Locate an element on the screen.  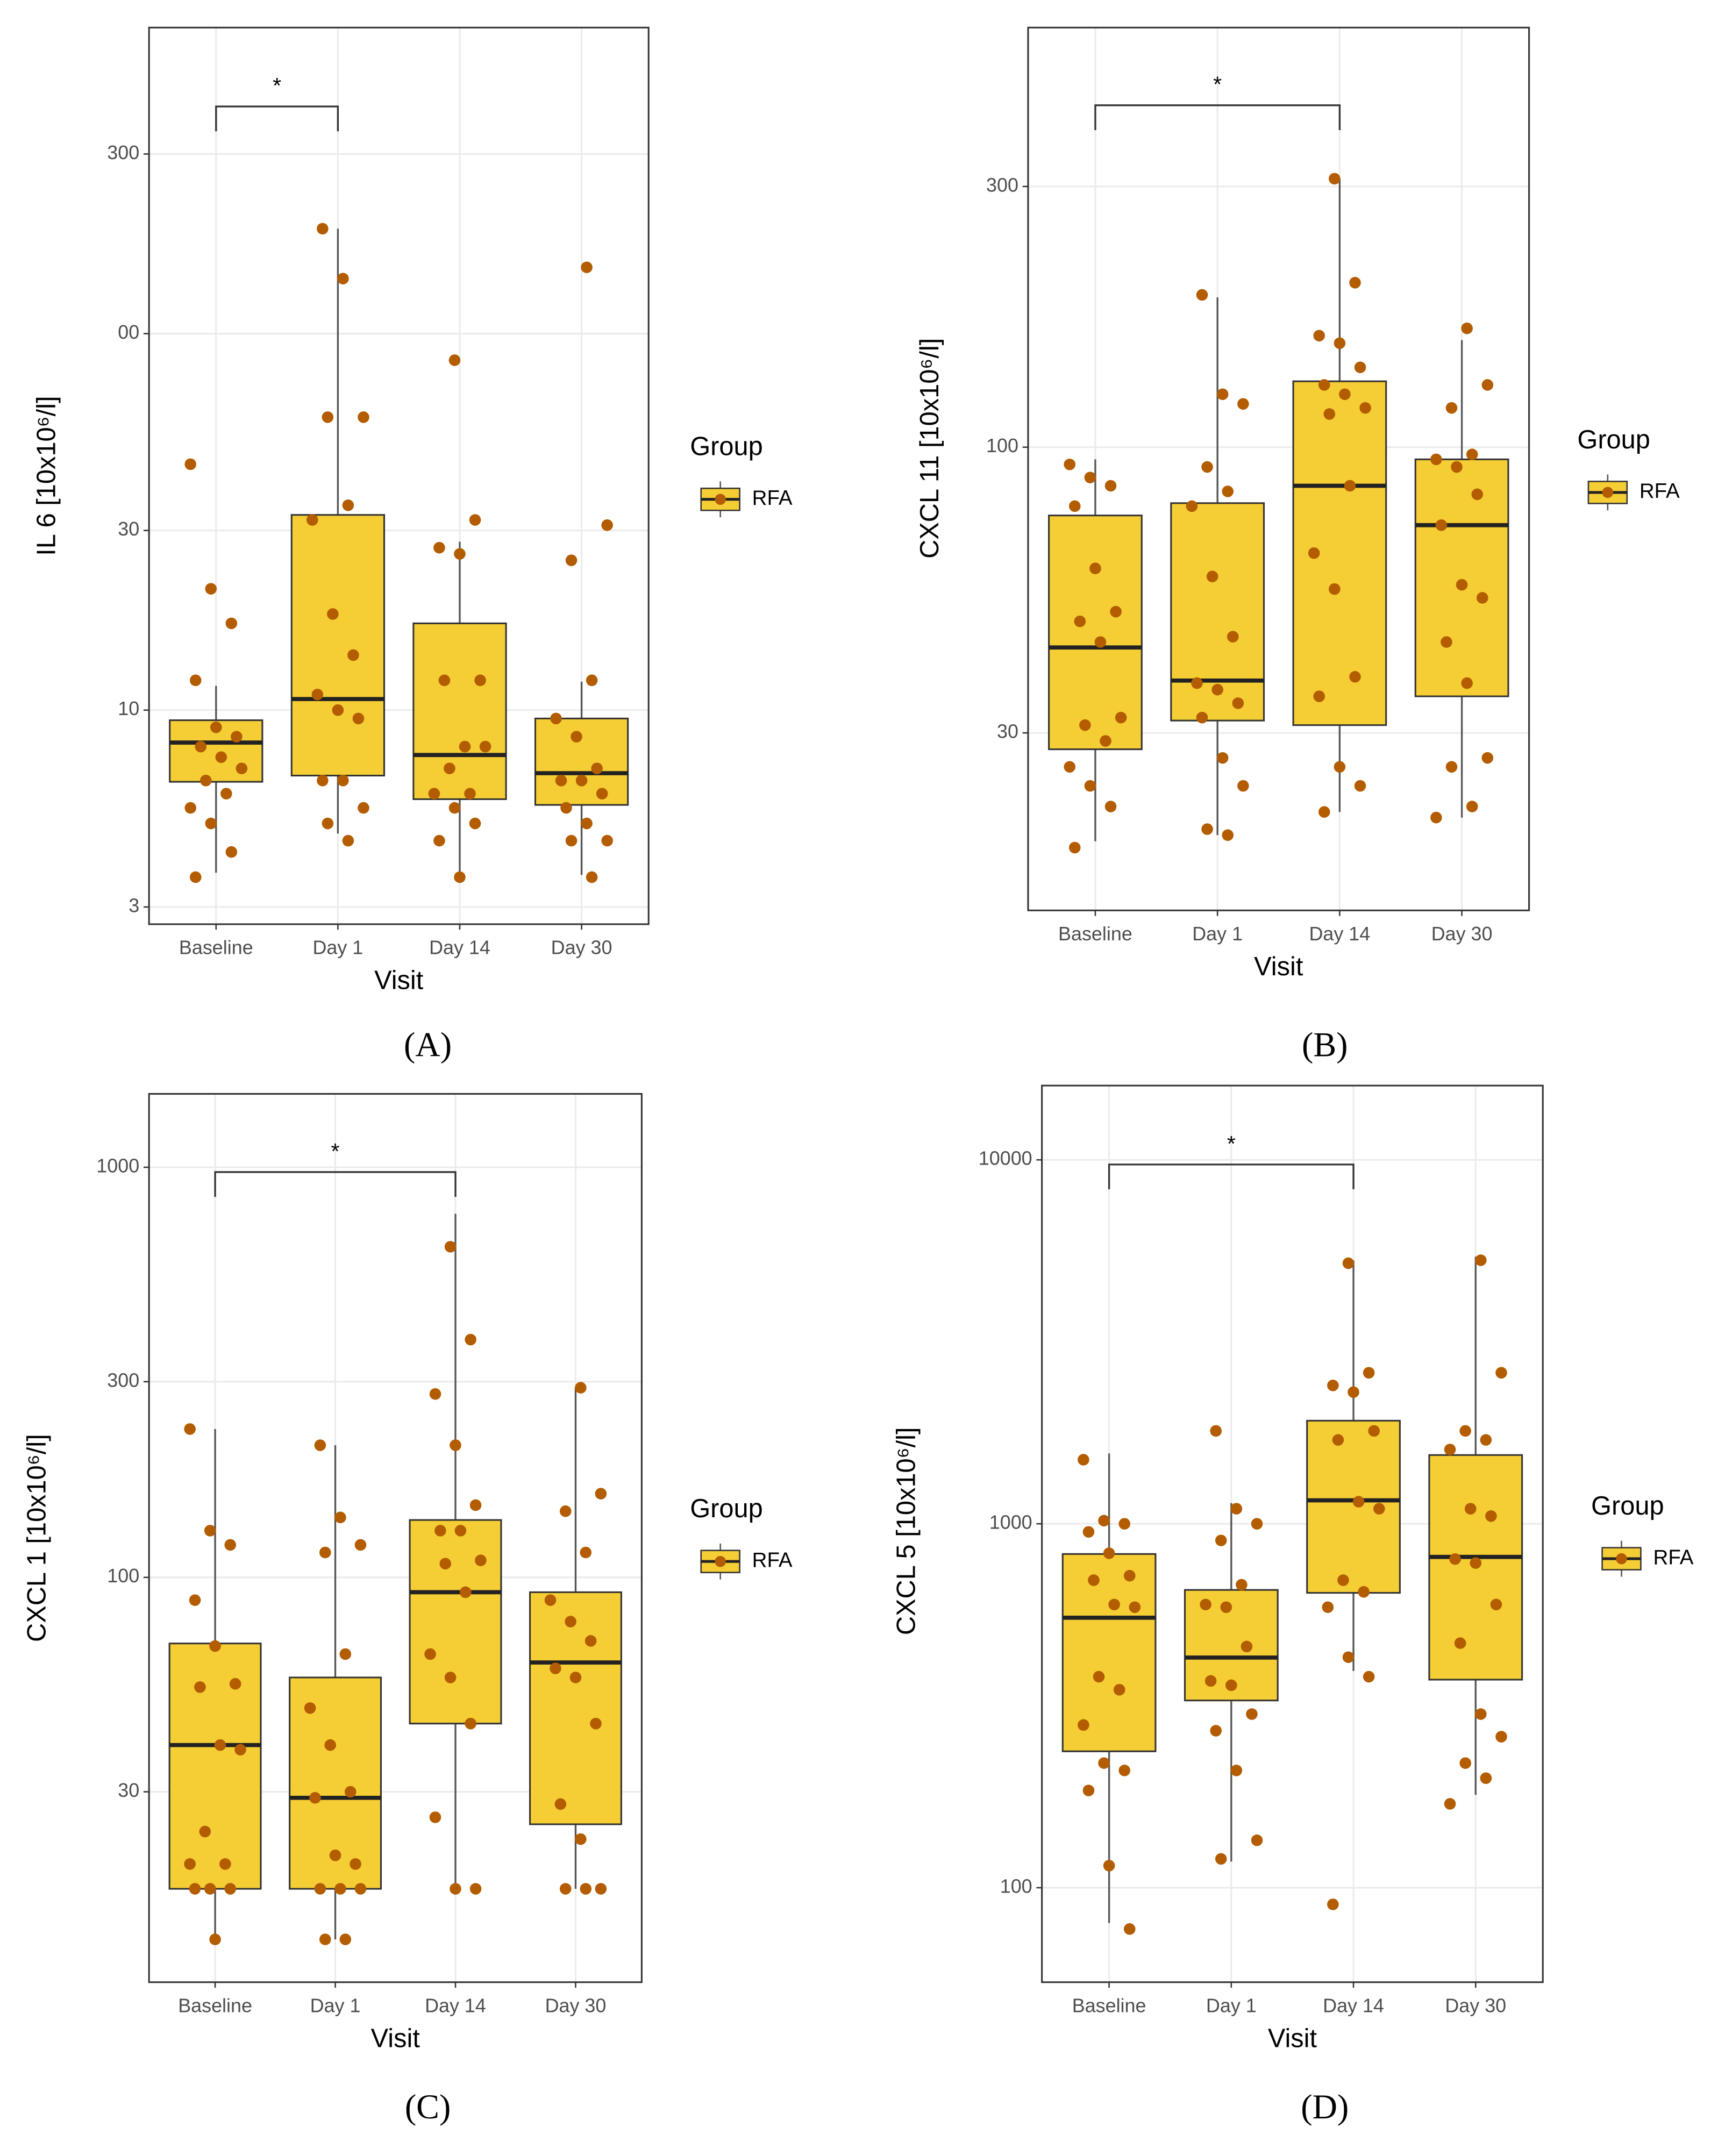
legend-key-point is located at coordinates (1608, 492).